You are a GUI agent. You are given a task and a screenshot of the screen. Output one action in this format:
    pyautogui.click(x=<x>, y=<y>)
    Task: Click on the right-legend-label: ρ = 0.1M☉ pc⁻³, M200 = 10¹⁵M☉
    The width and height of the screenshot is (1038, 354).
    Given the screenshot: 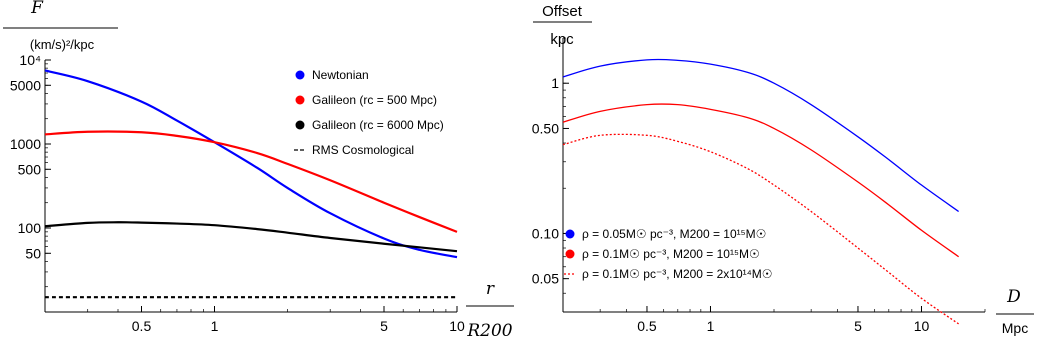 What is the action you would take?
    pyautogui.click(x=671, y=254)
    